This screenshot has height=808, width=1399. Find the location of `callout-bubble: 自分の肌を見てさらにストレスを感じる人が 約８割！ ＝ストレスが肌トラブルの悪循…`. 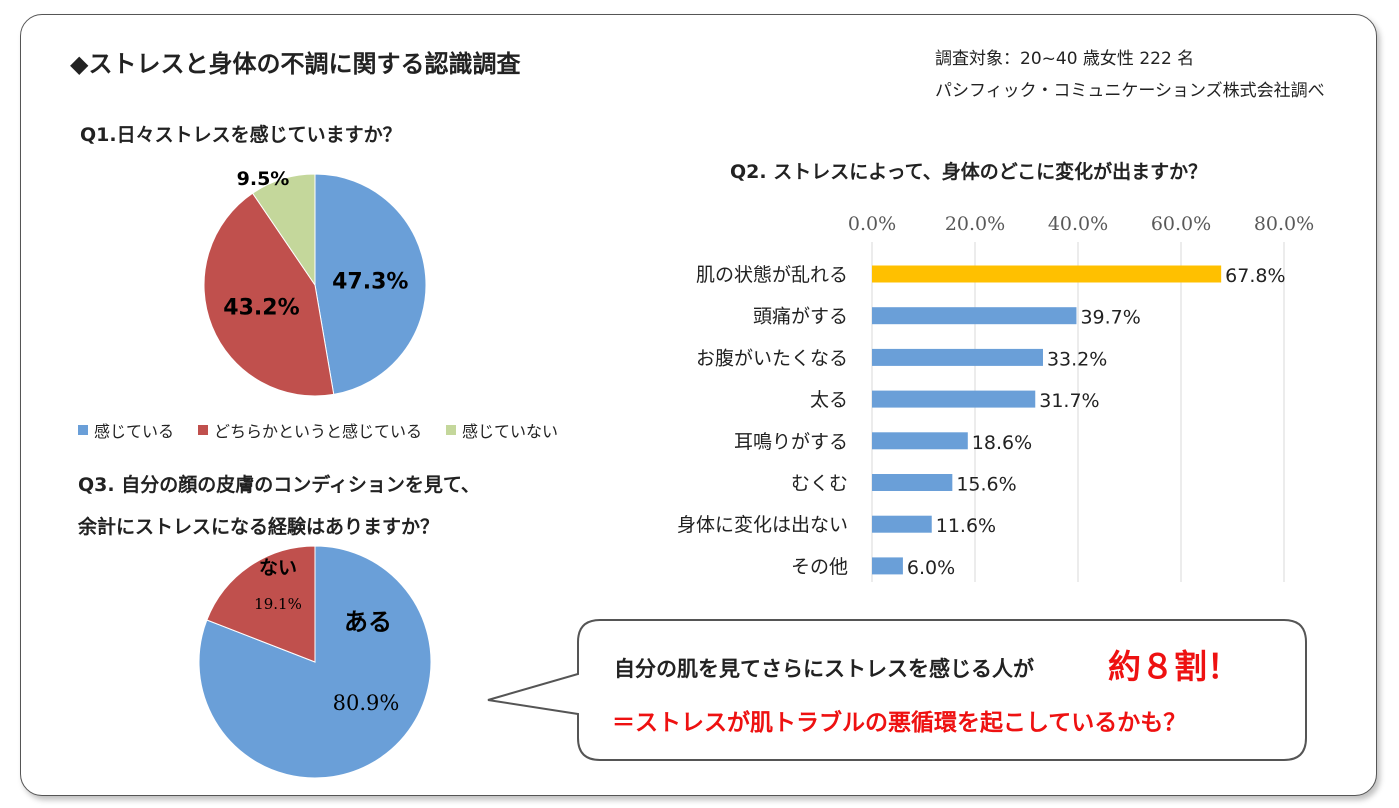

callout-bubble: 自分の肌を見てさらにストレスを感じる人が 約８割！ ＝ストレスが肌トラブルの悪循… is located at coordinates (897, 690).